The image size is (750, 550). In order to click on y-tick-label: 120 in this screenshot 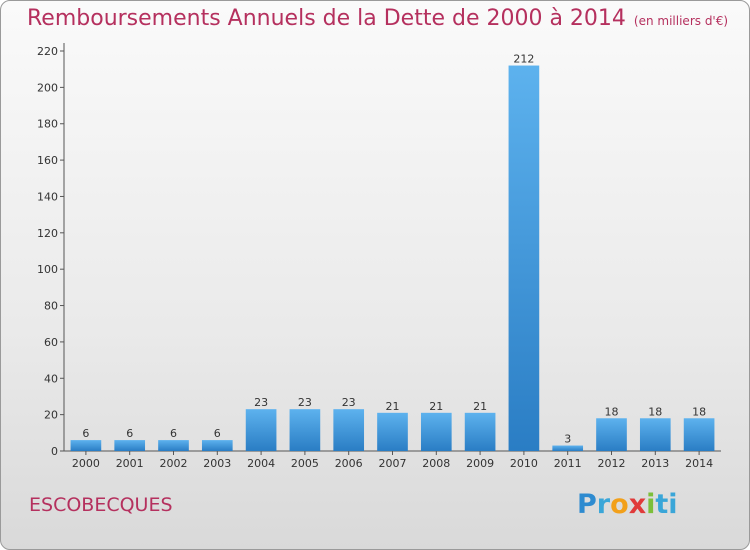, I will do `click(47, 233)`.